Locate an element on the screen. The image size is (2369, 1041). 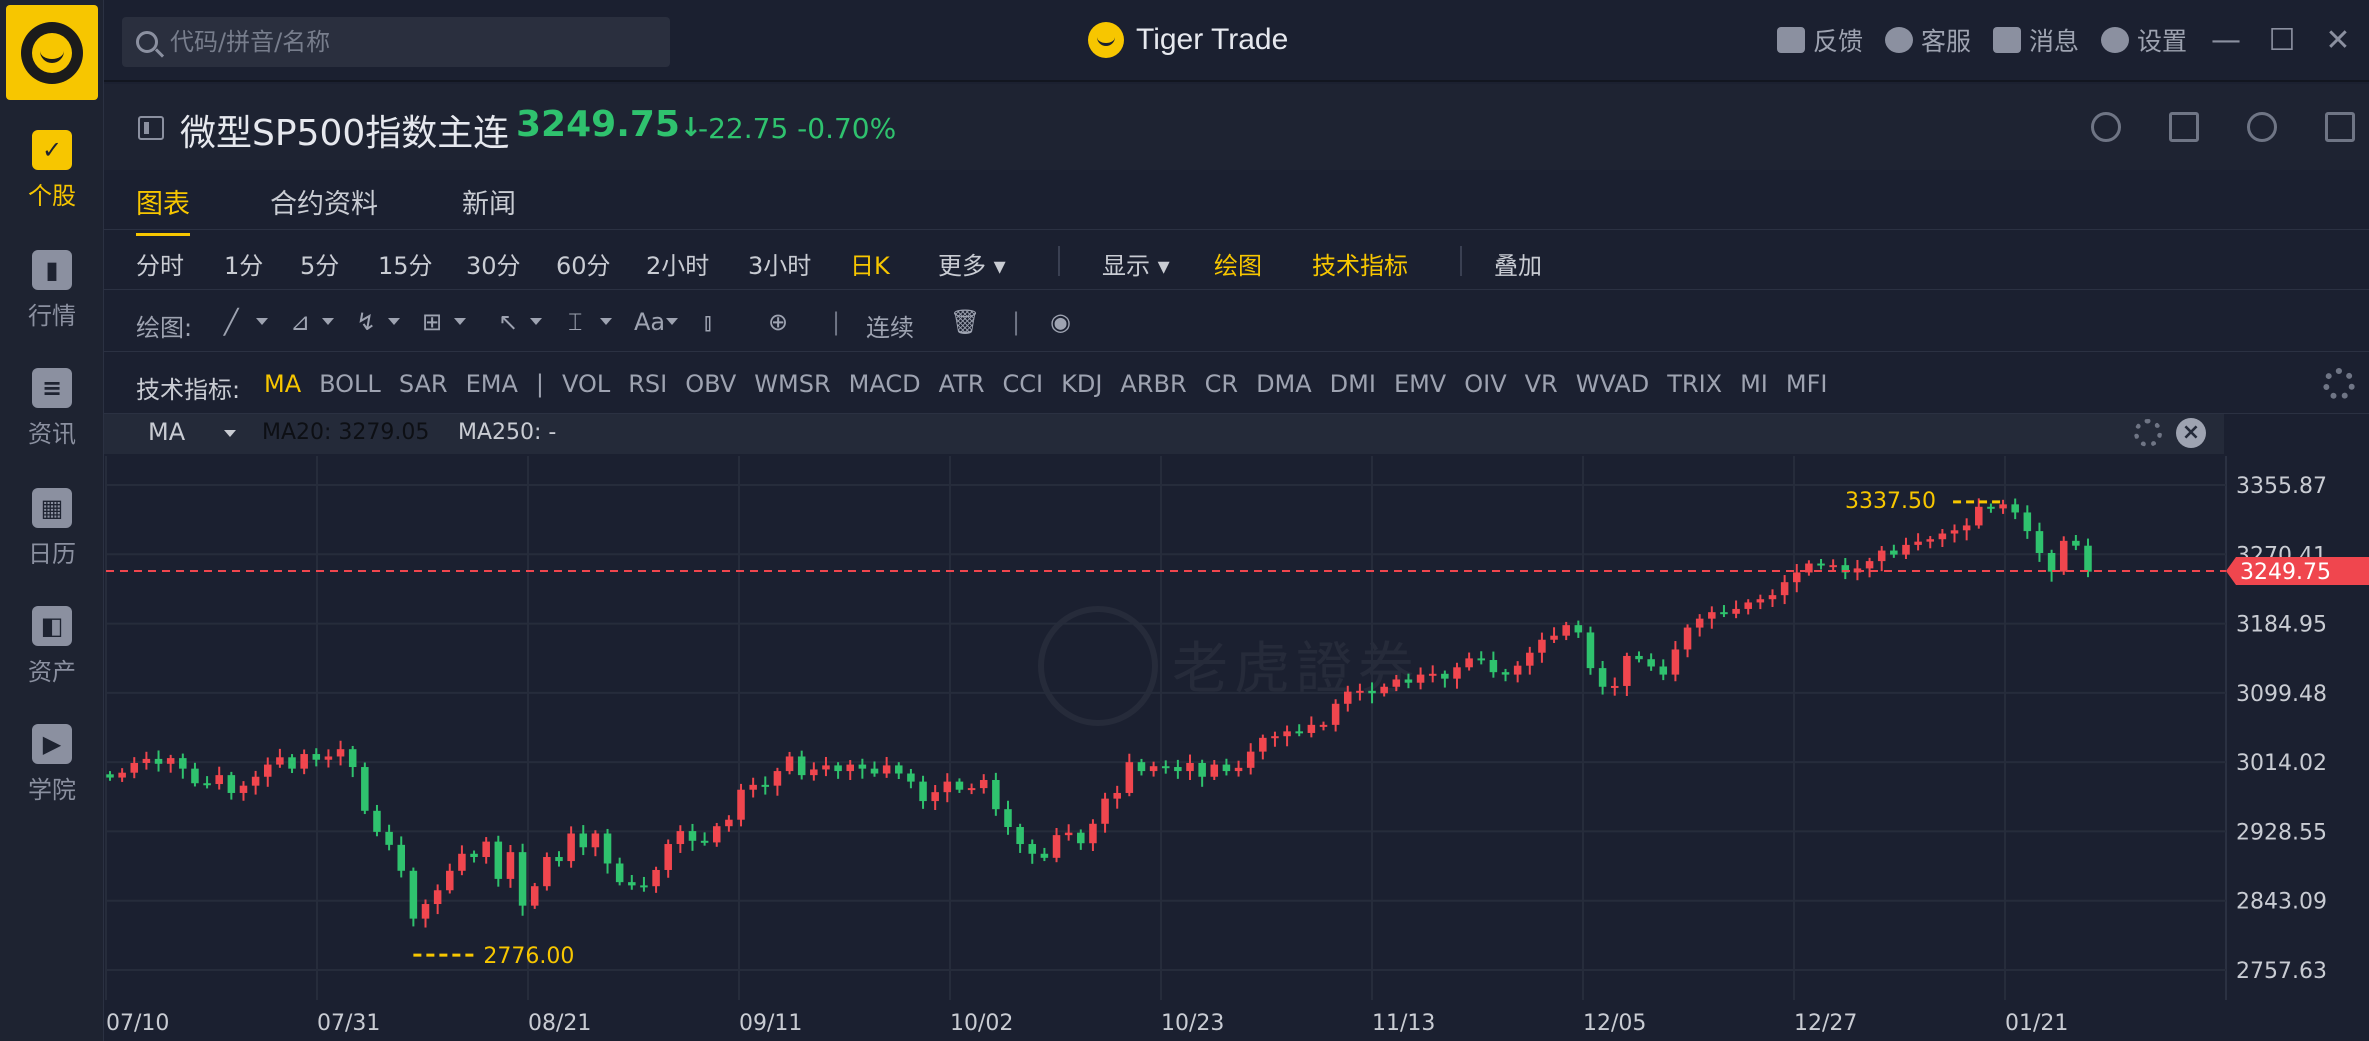
channel-tool-icon: ⊿ is located at coordinates (312, 322).